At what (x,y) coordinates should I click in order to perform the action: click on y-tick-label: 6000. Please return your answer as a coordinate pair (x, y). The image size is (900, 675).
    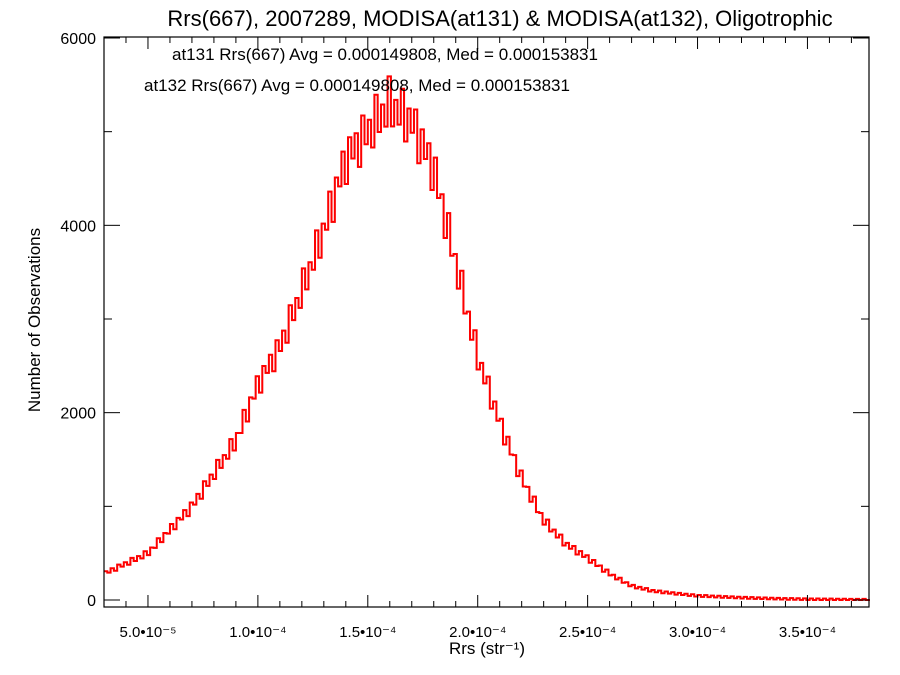
    Looking at the image, I should click on (78, 39).